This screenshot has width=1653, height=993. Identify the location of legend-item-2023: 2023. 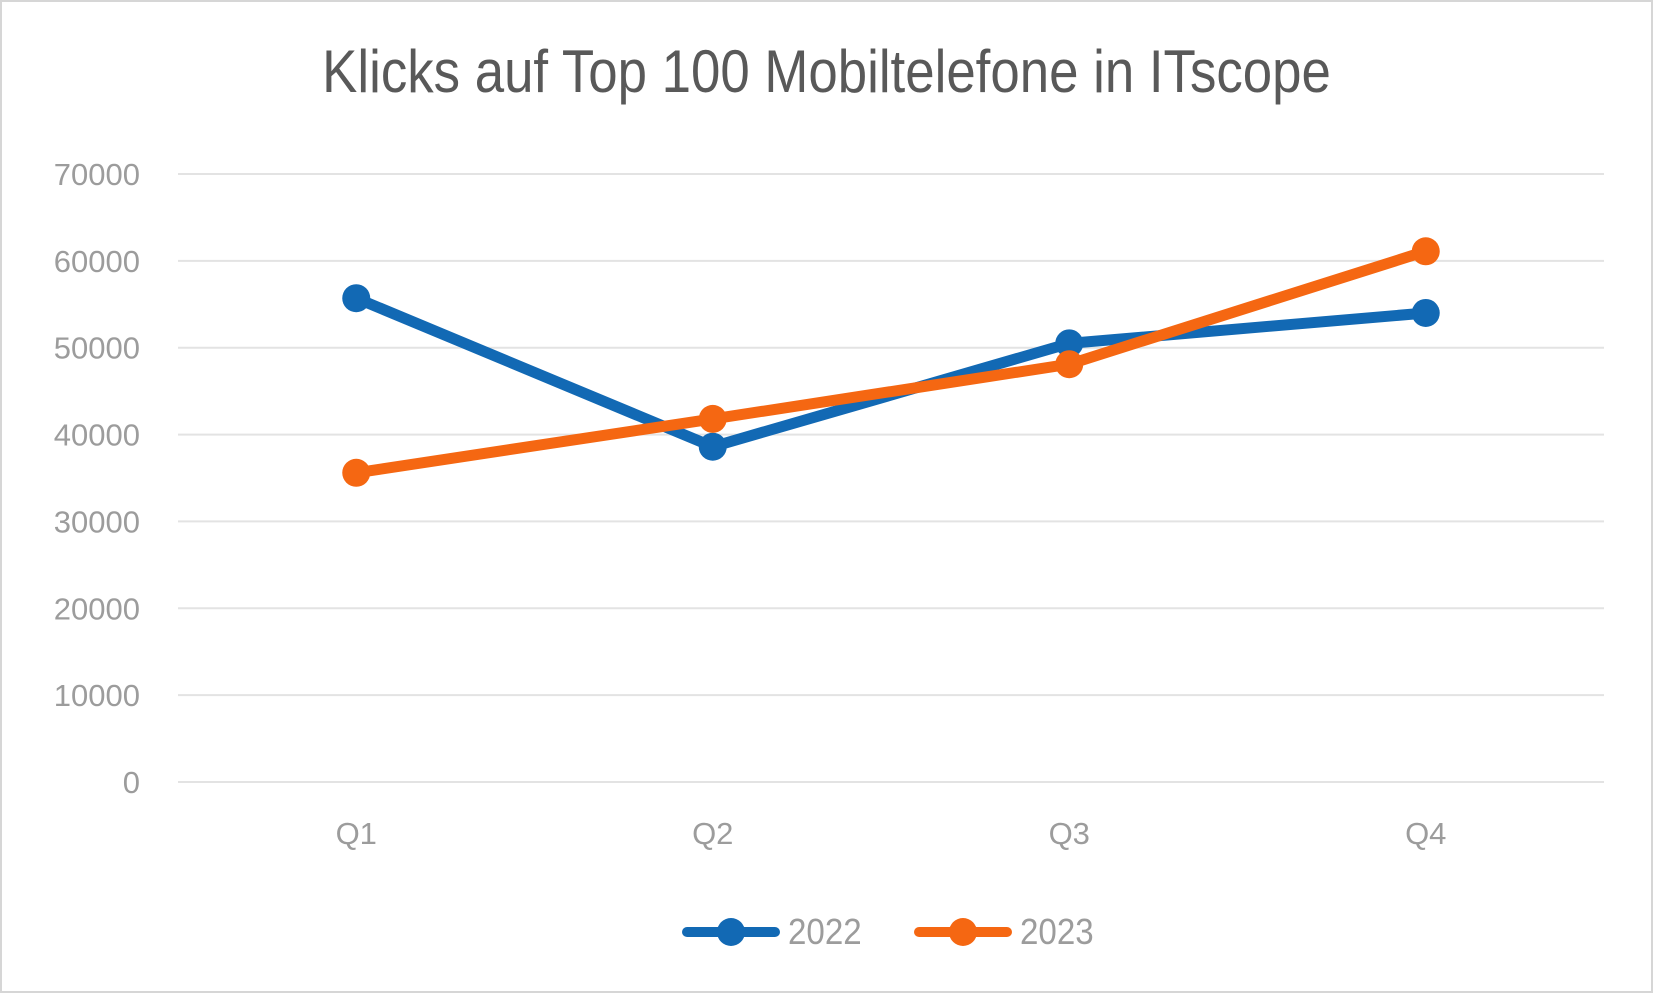
(1007, 932).